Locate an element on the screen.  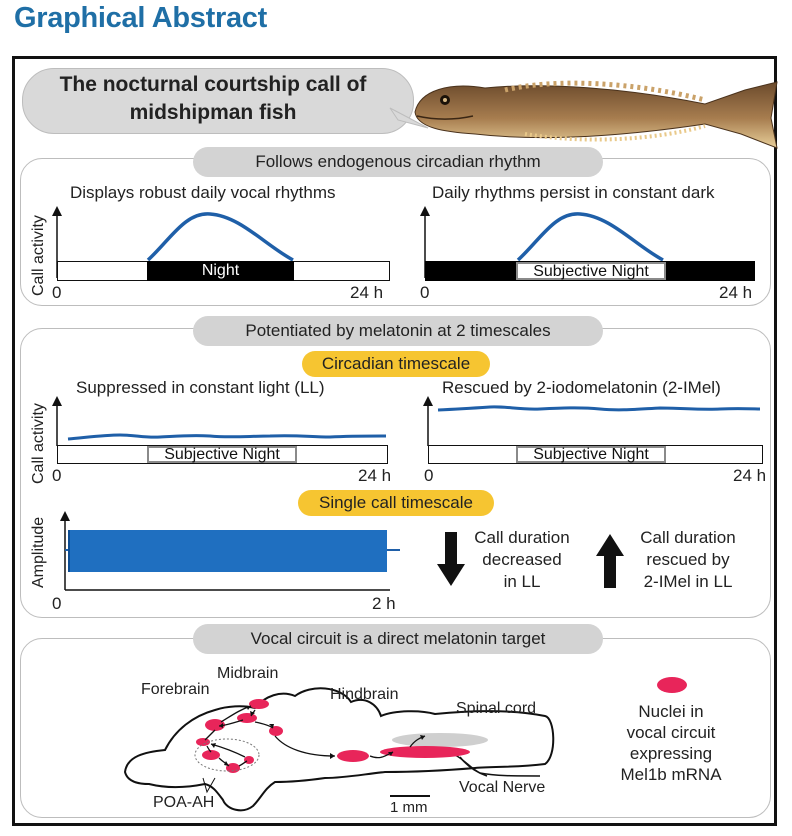
panel2-left-x-end: 24 h is located at coordinates (375, 475).